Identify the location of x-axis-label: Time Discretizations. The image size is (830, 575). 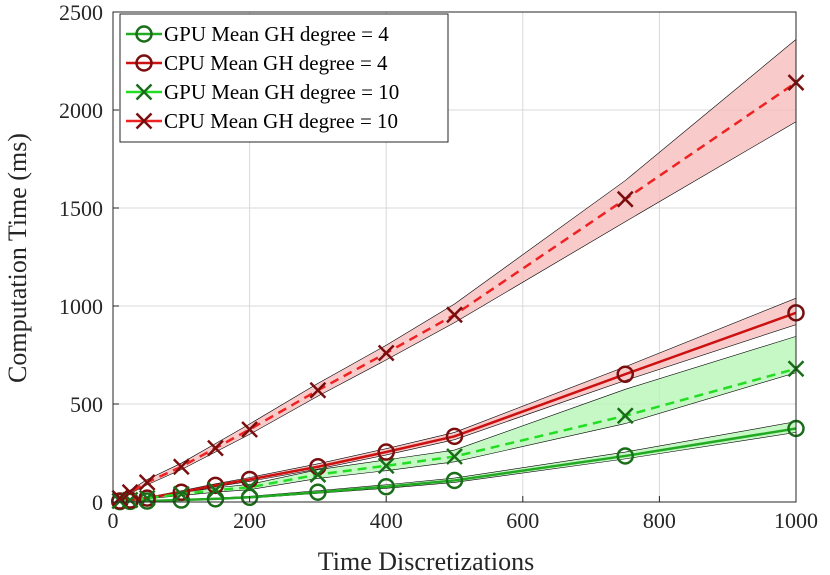
(426, 561).